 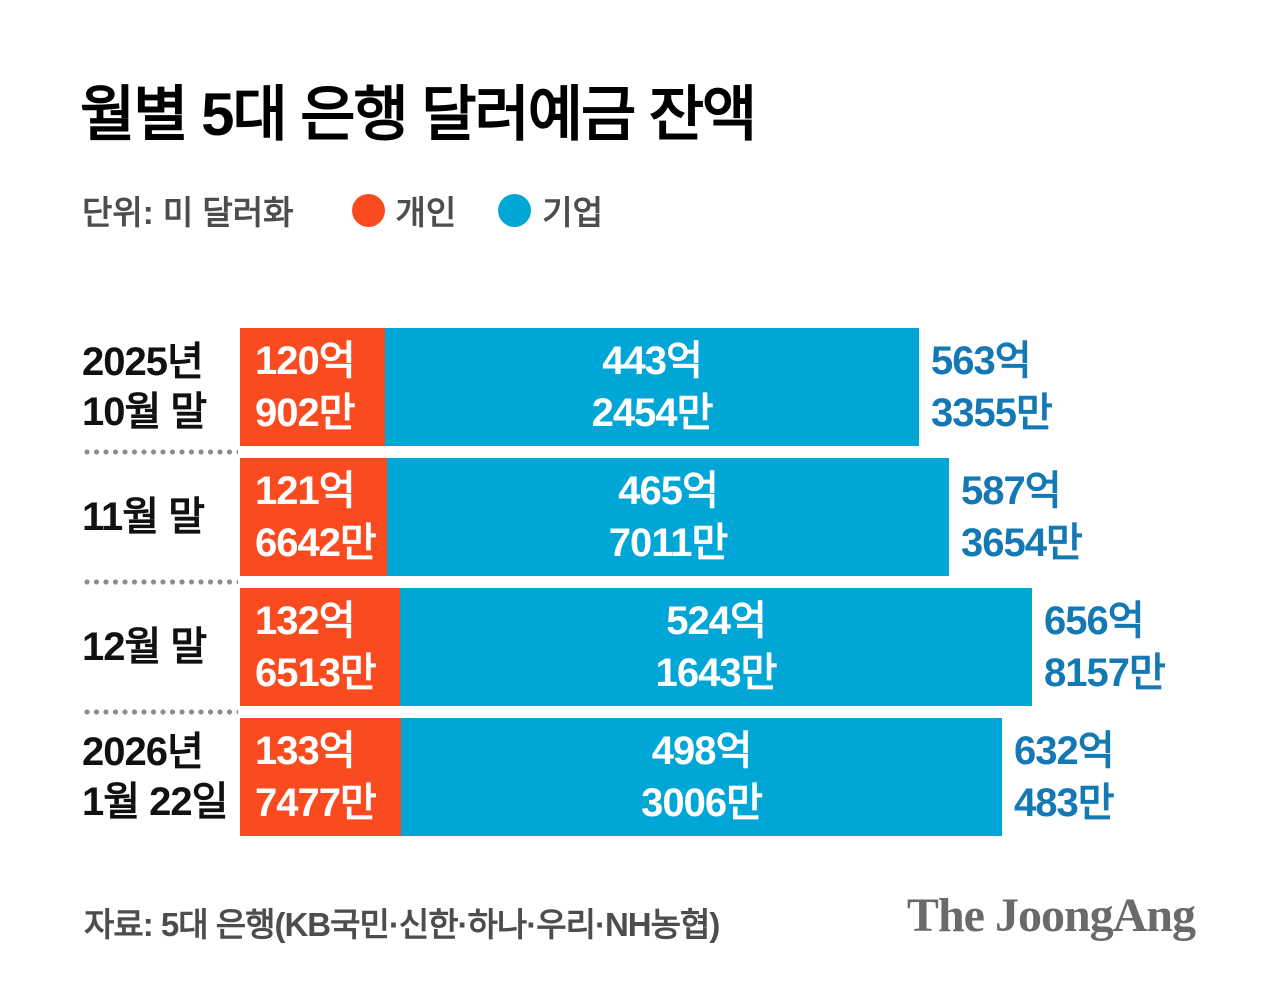 What do you see at coordinates (1105, 647) in the screenshot?
I see `total-value-label: 656억 8157만` at bounding box center [1105, 647].